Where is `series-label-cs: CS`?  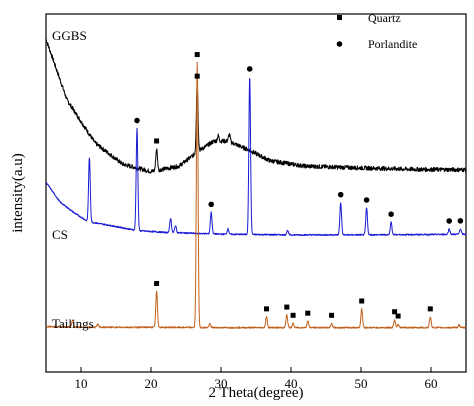 series-label-cs: CS is located at coordinates (60, 234).